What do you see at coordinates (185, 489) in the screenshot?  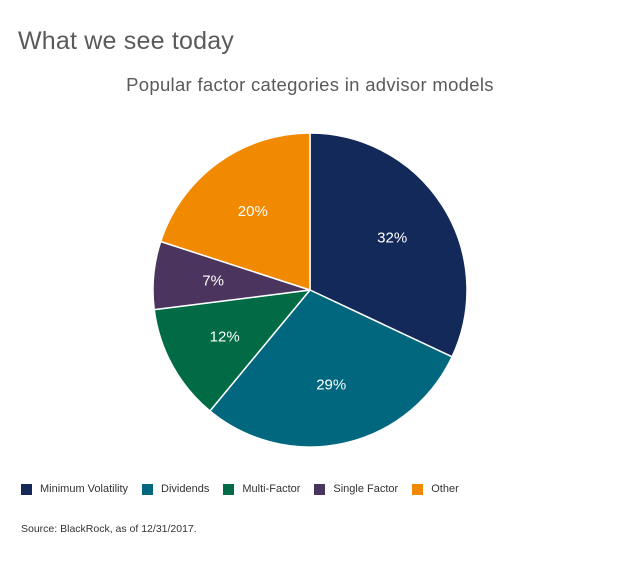 I see `legend-label: Dividends` at bounding box center [185, 489].